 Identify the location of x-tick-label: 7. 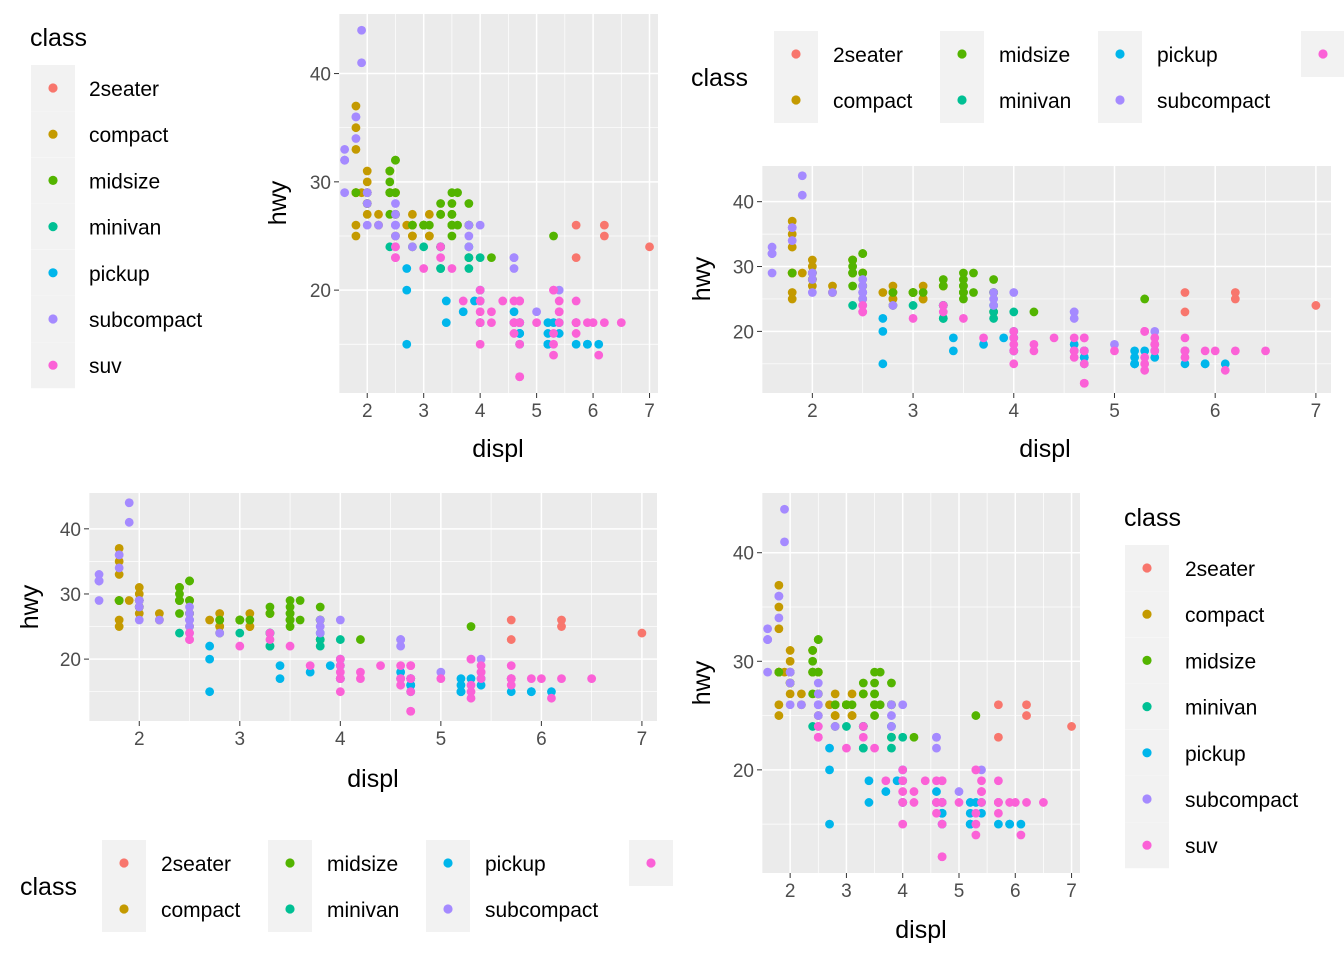
(642, 739).